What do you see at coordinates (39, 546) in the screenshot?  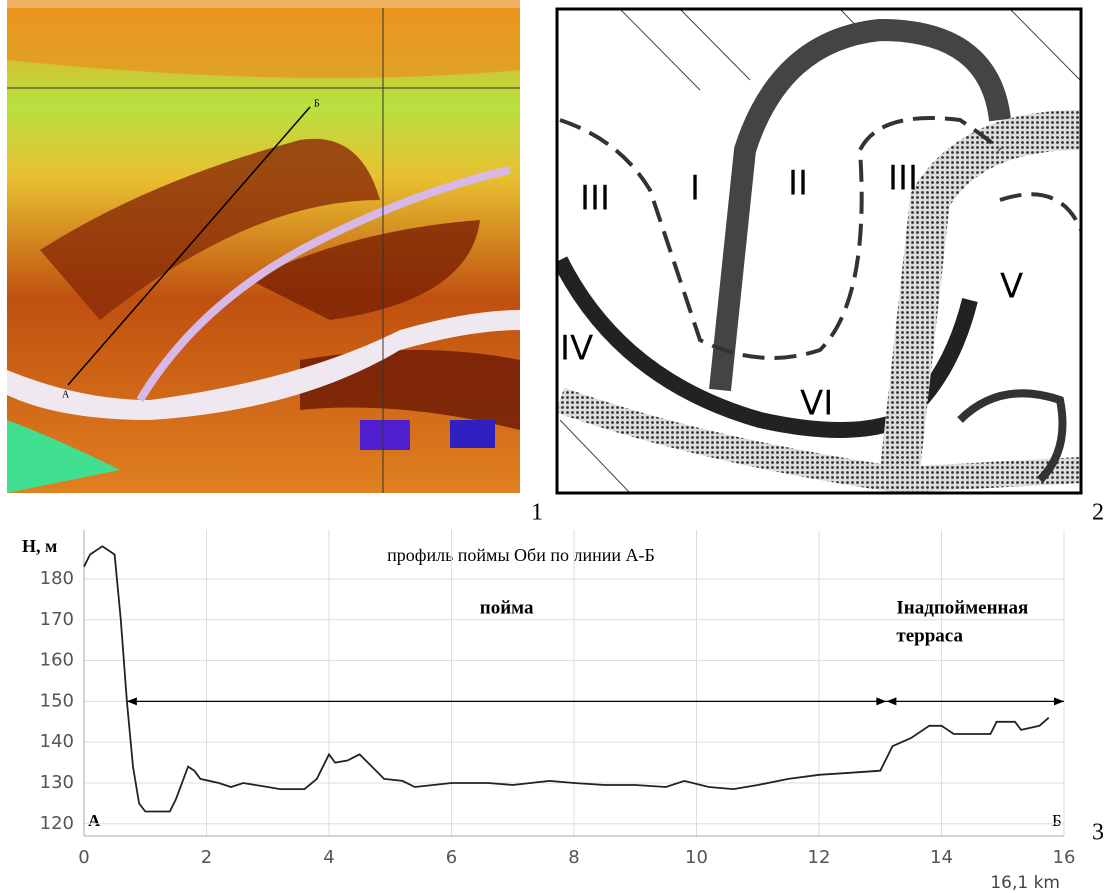 I see `y-axis-label: H, м` at bounding box center [39, 546].